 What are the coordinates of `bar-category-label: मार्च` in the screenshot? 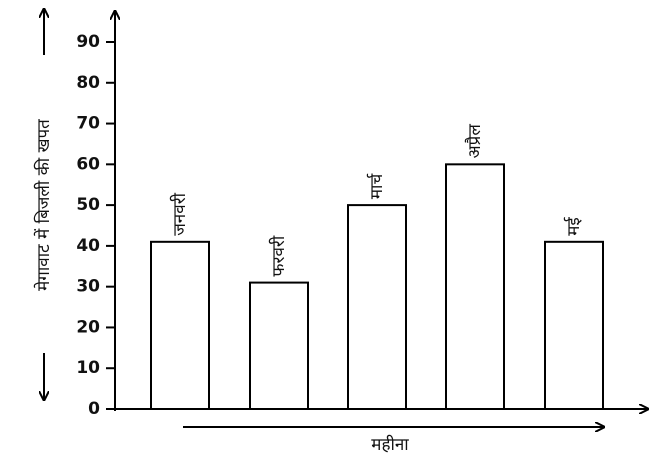 It's located at (376, 186).